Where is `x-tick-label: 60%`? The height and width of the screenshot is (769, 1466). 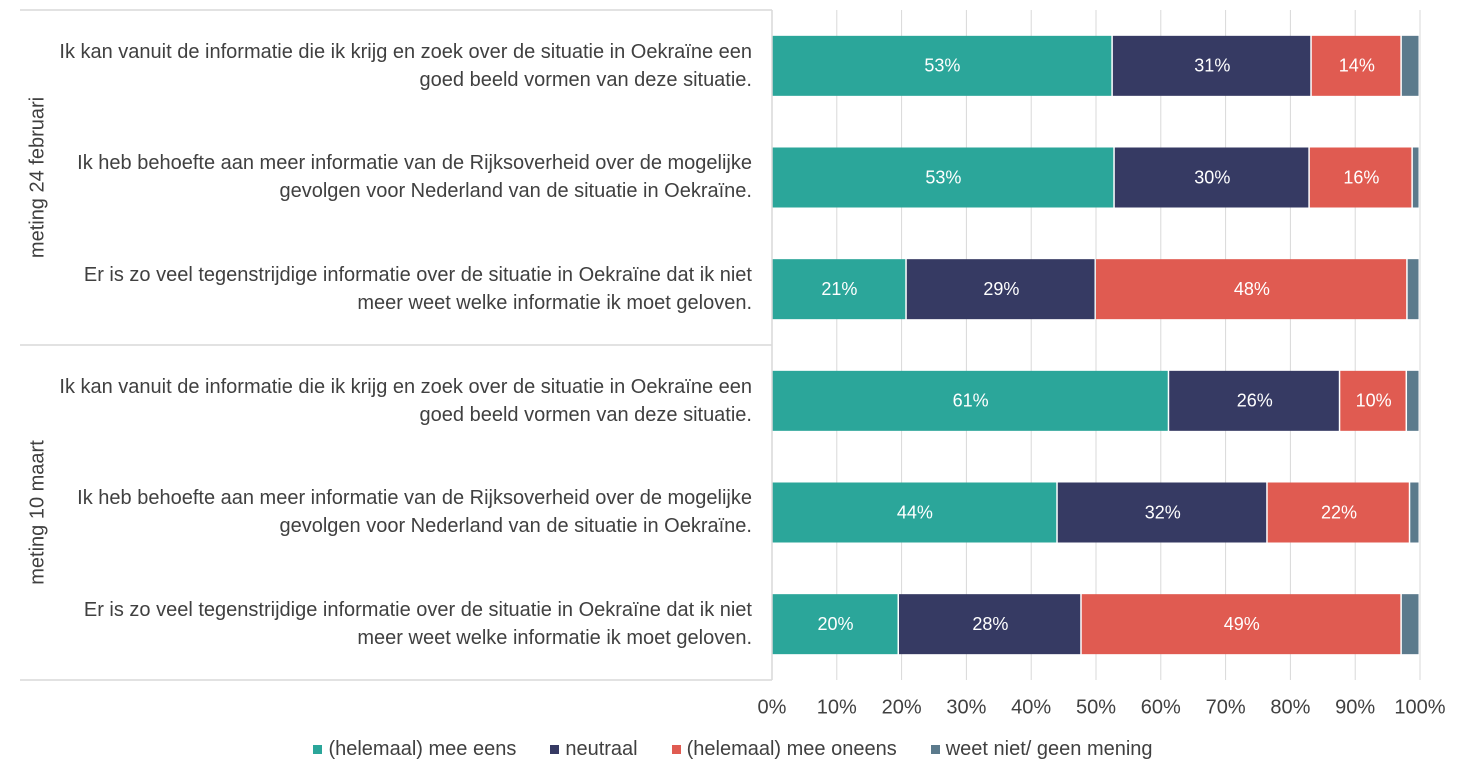
x-tick-label: 60% is located at coordinates (1161, 707).